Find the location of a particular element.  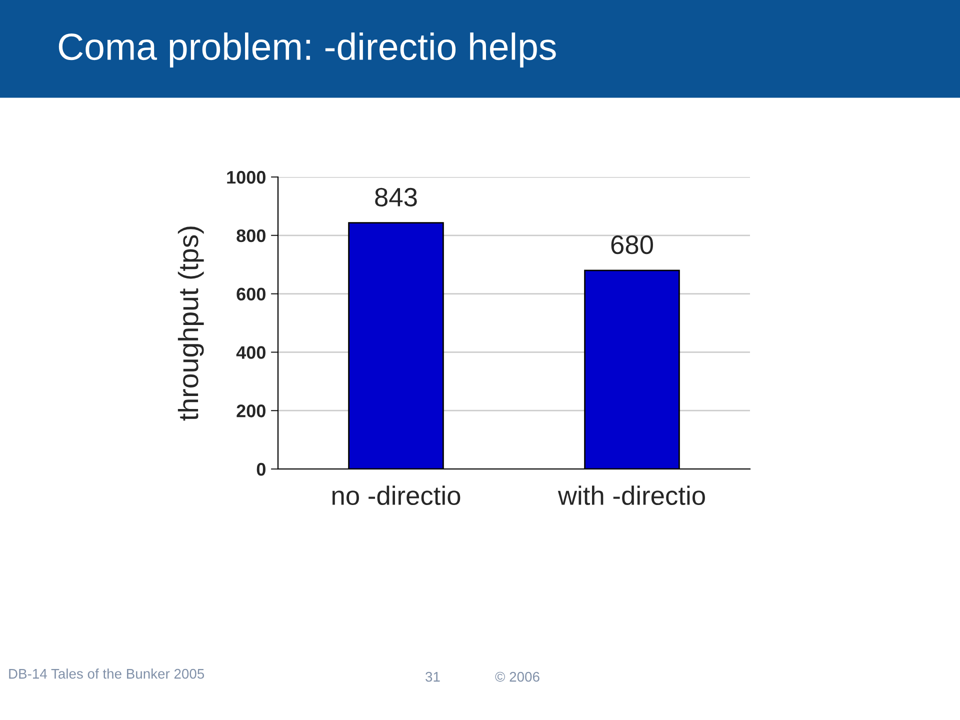

text: 31 is located at coordinates (433, 677).